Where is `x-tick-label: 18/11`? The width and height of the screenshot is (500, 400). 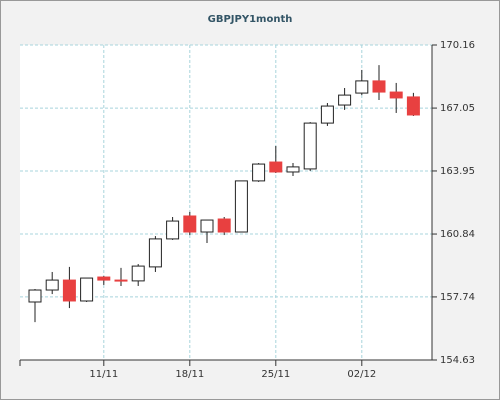 x-tick-label: 18/11 is located at coordinates (189, 374).